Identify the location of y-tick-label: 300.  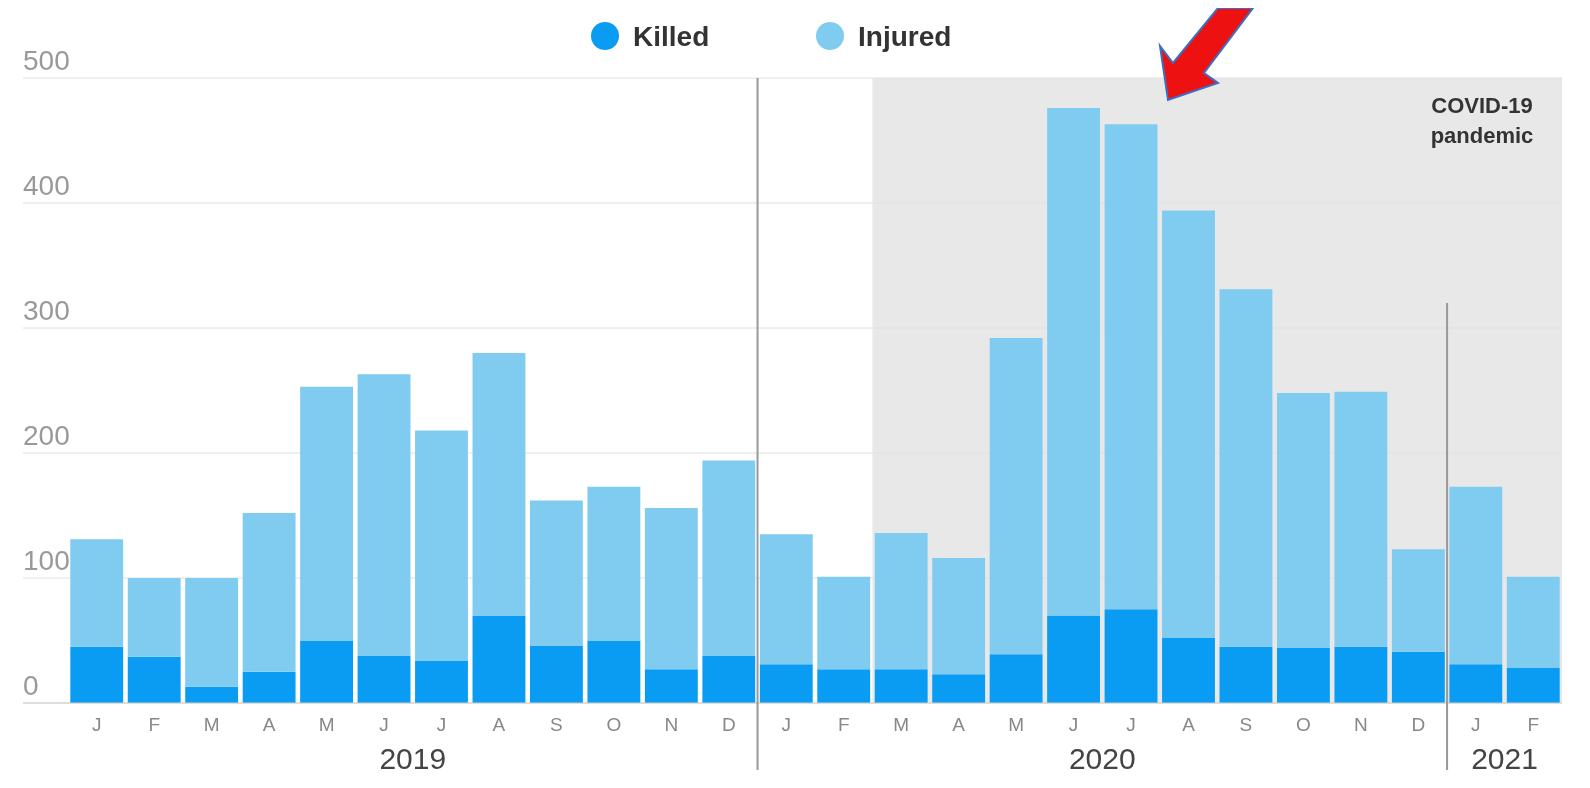
(46, 310).